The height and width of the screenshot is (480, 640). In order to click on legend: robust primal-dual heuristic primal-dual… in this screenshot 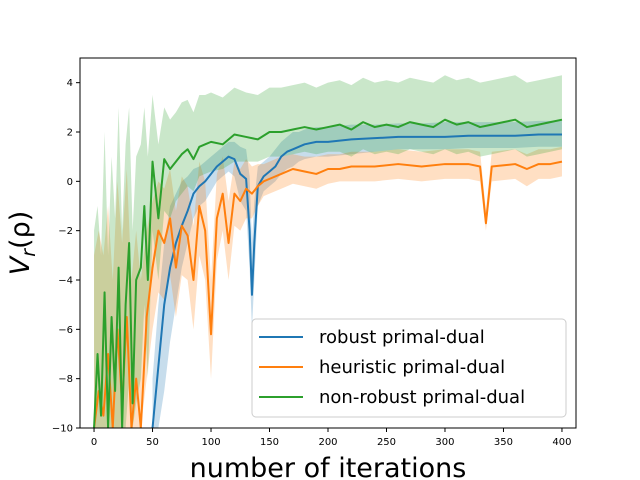, I will do `click(409, 368)`.